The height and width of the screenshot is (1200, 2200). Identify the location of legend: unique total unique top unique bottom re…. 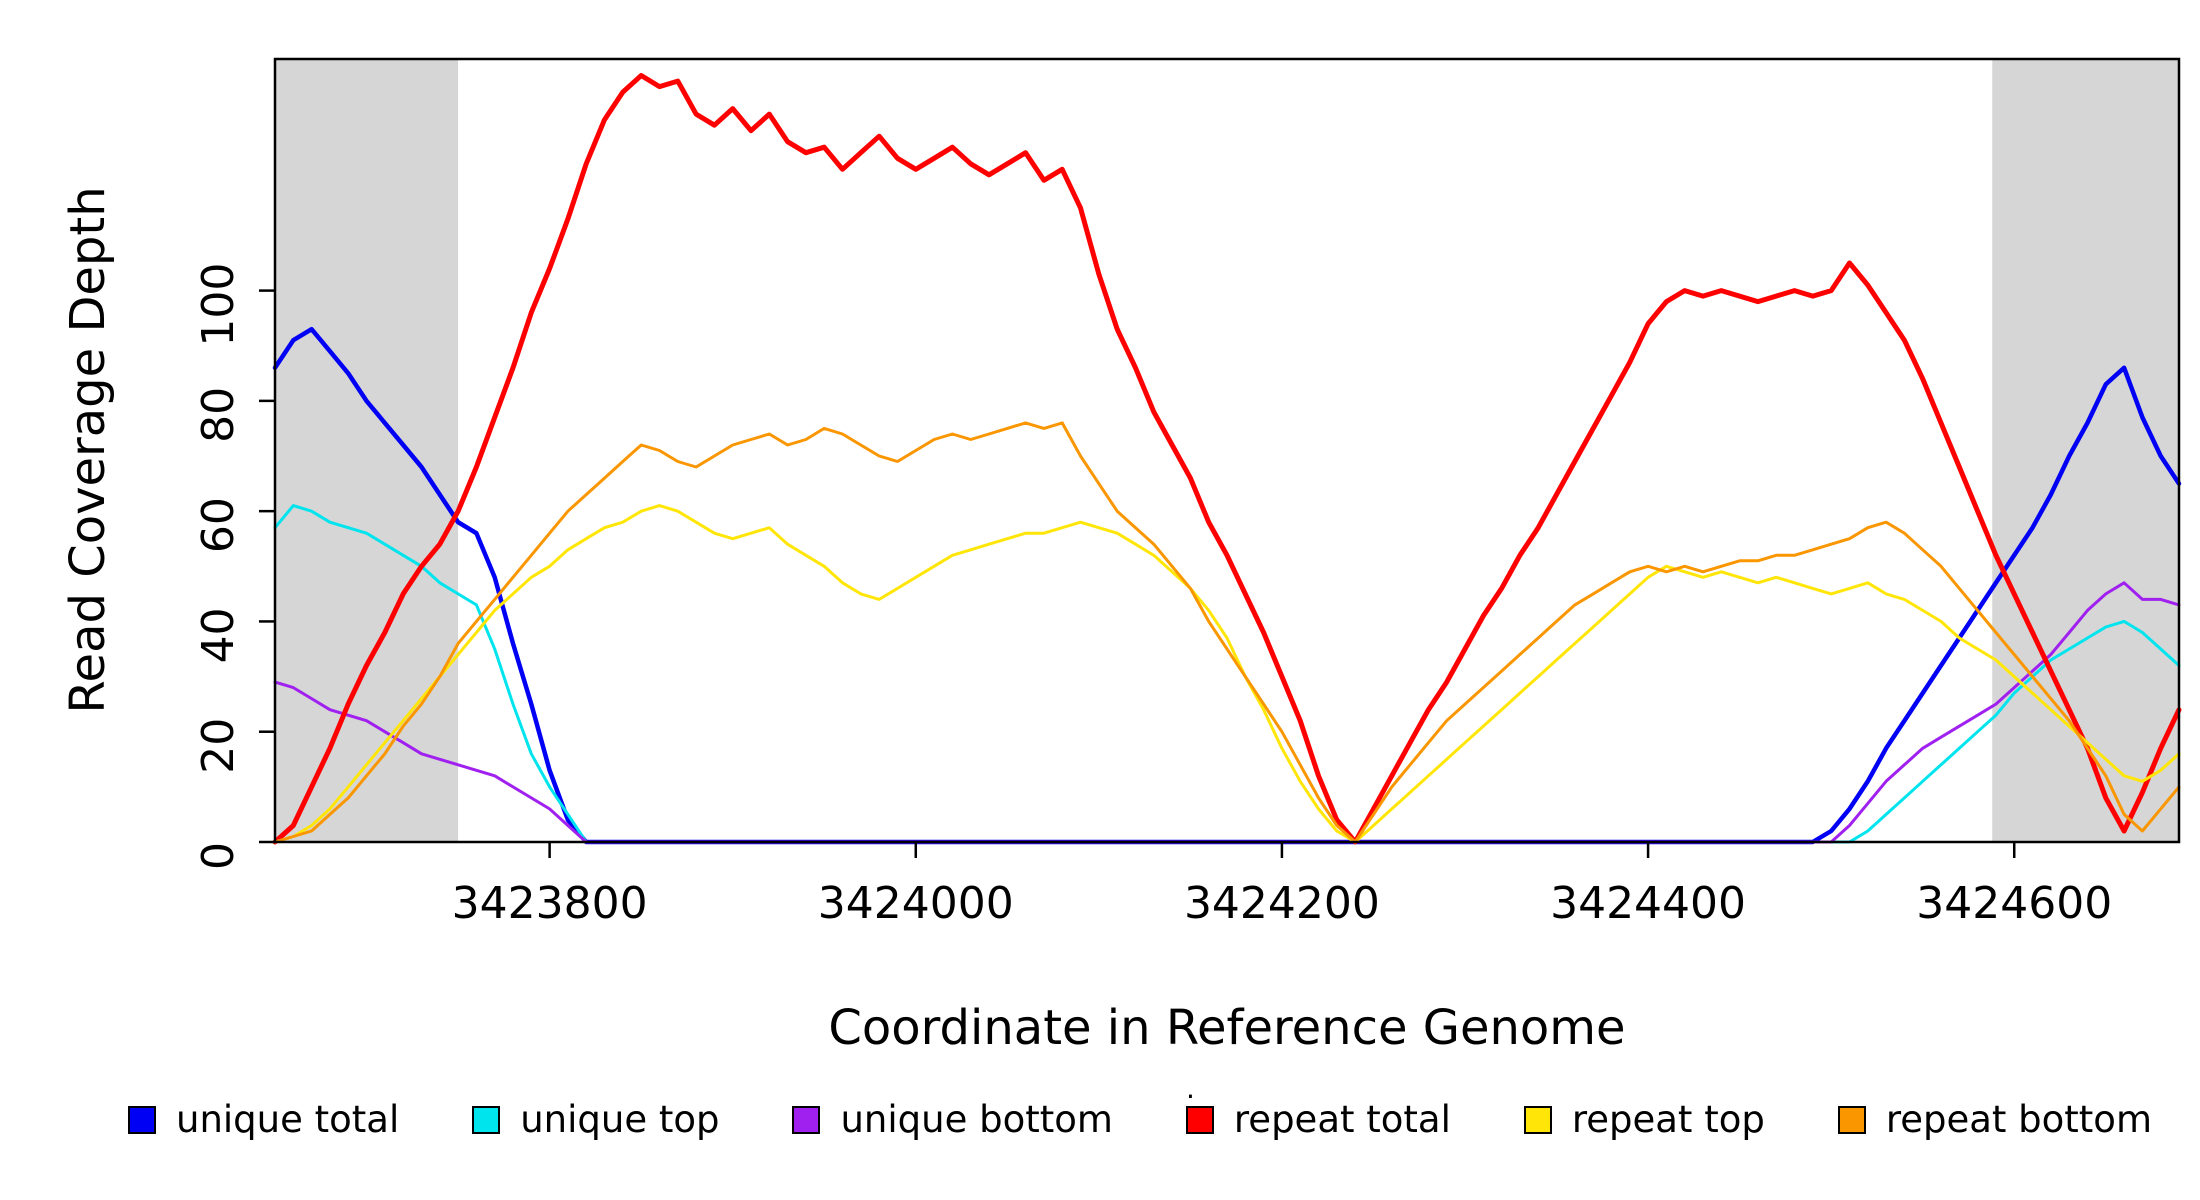
(1140, 1119).